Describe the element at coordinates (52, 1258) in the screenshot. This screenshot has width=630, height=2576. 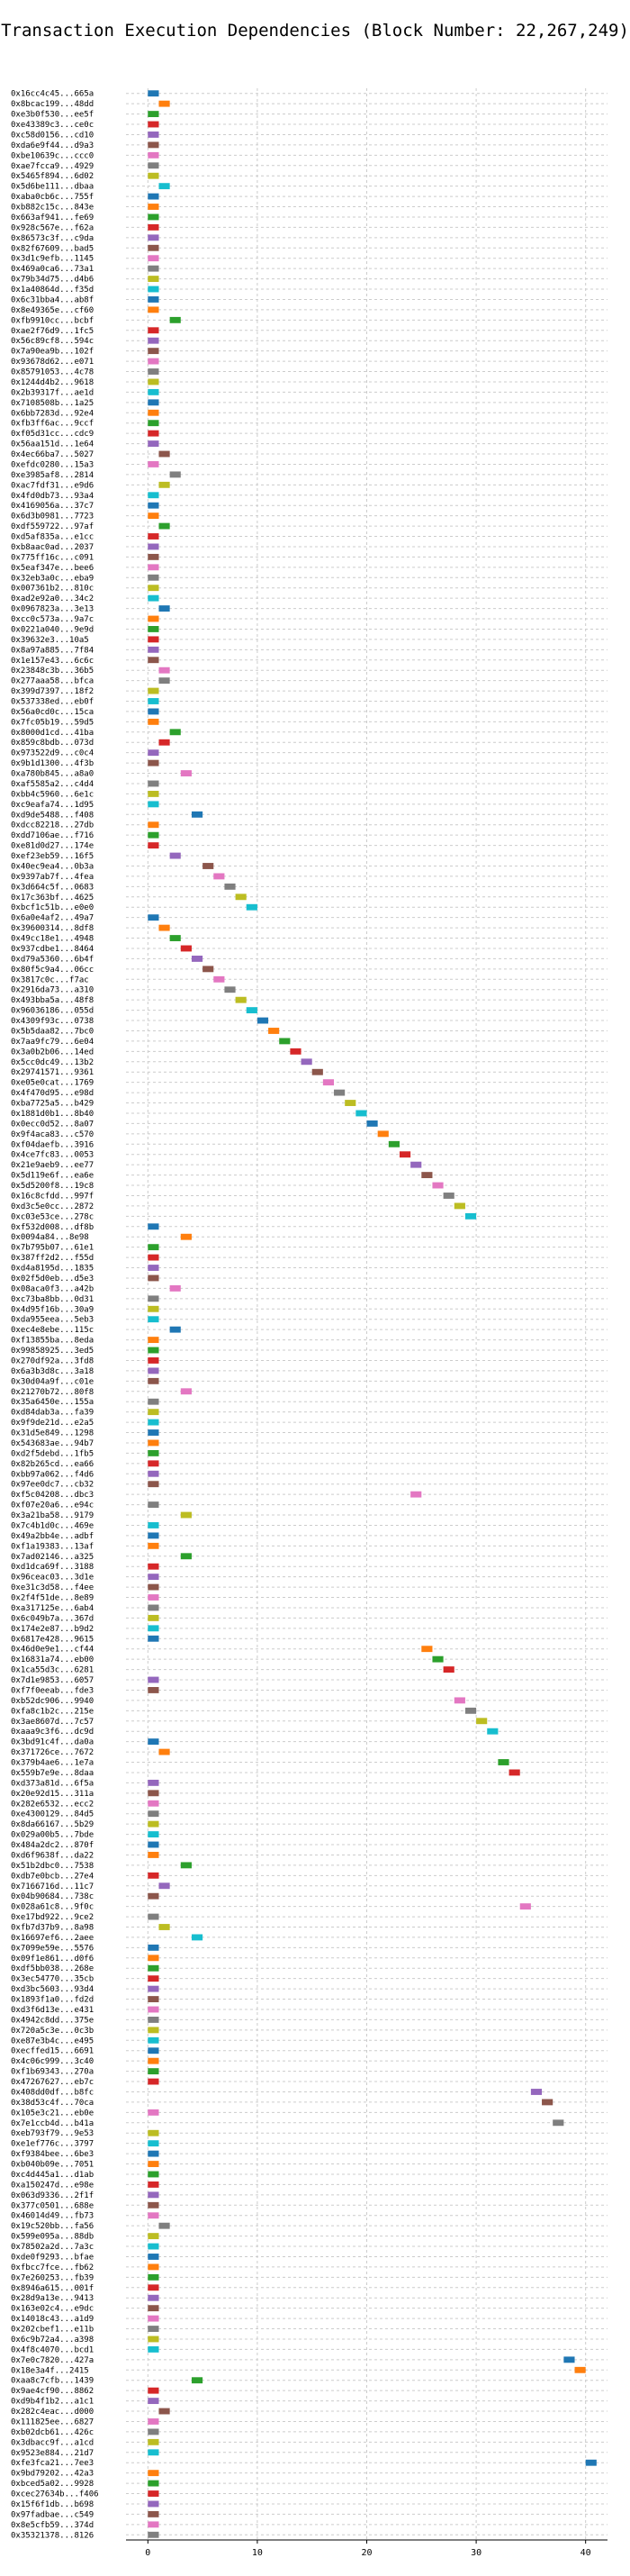
I see `y-tick-label: 0x387ff2d2...f55d` at that location.